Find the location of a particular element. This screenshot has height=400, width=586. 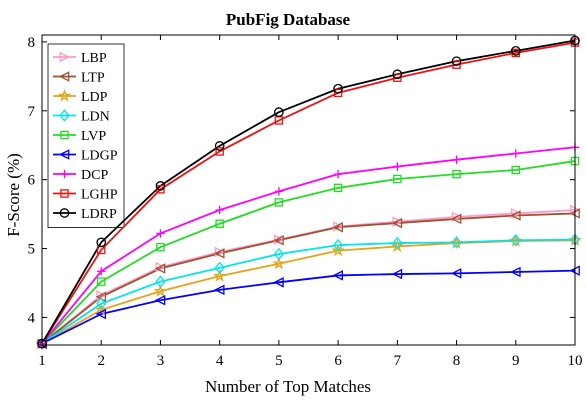

legend-label-ldrp: LDRP is located at coordinates (99, 214).